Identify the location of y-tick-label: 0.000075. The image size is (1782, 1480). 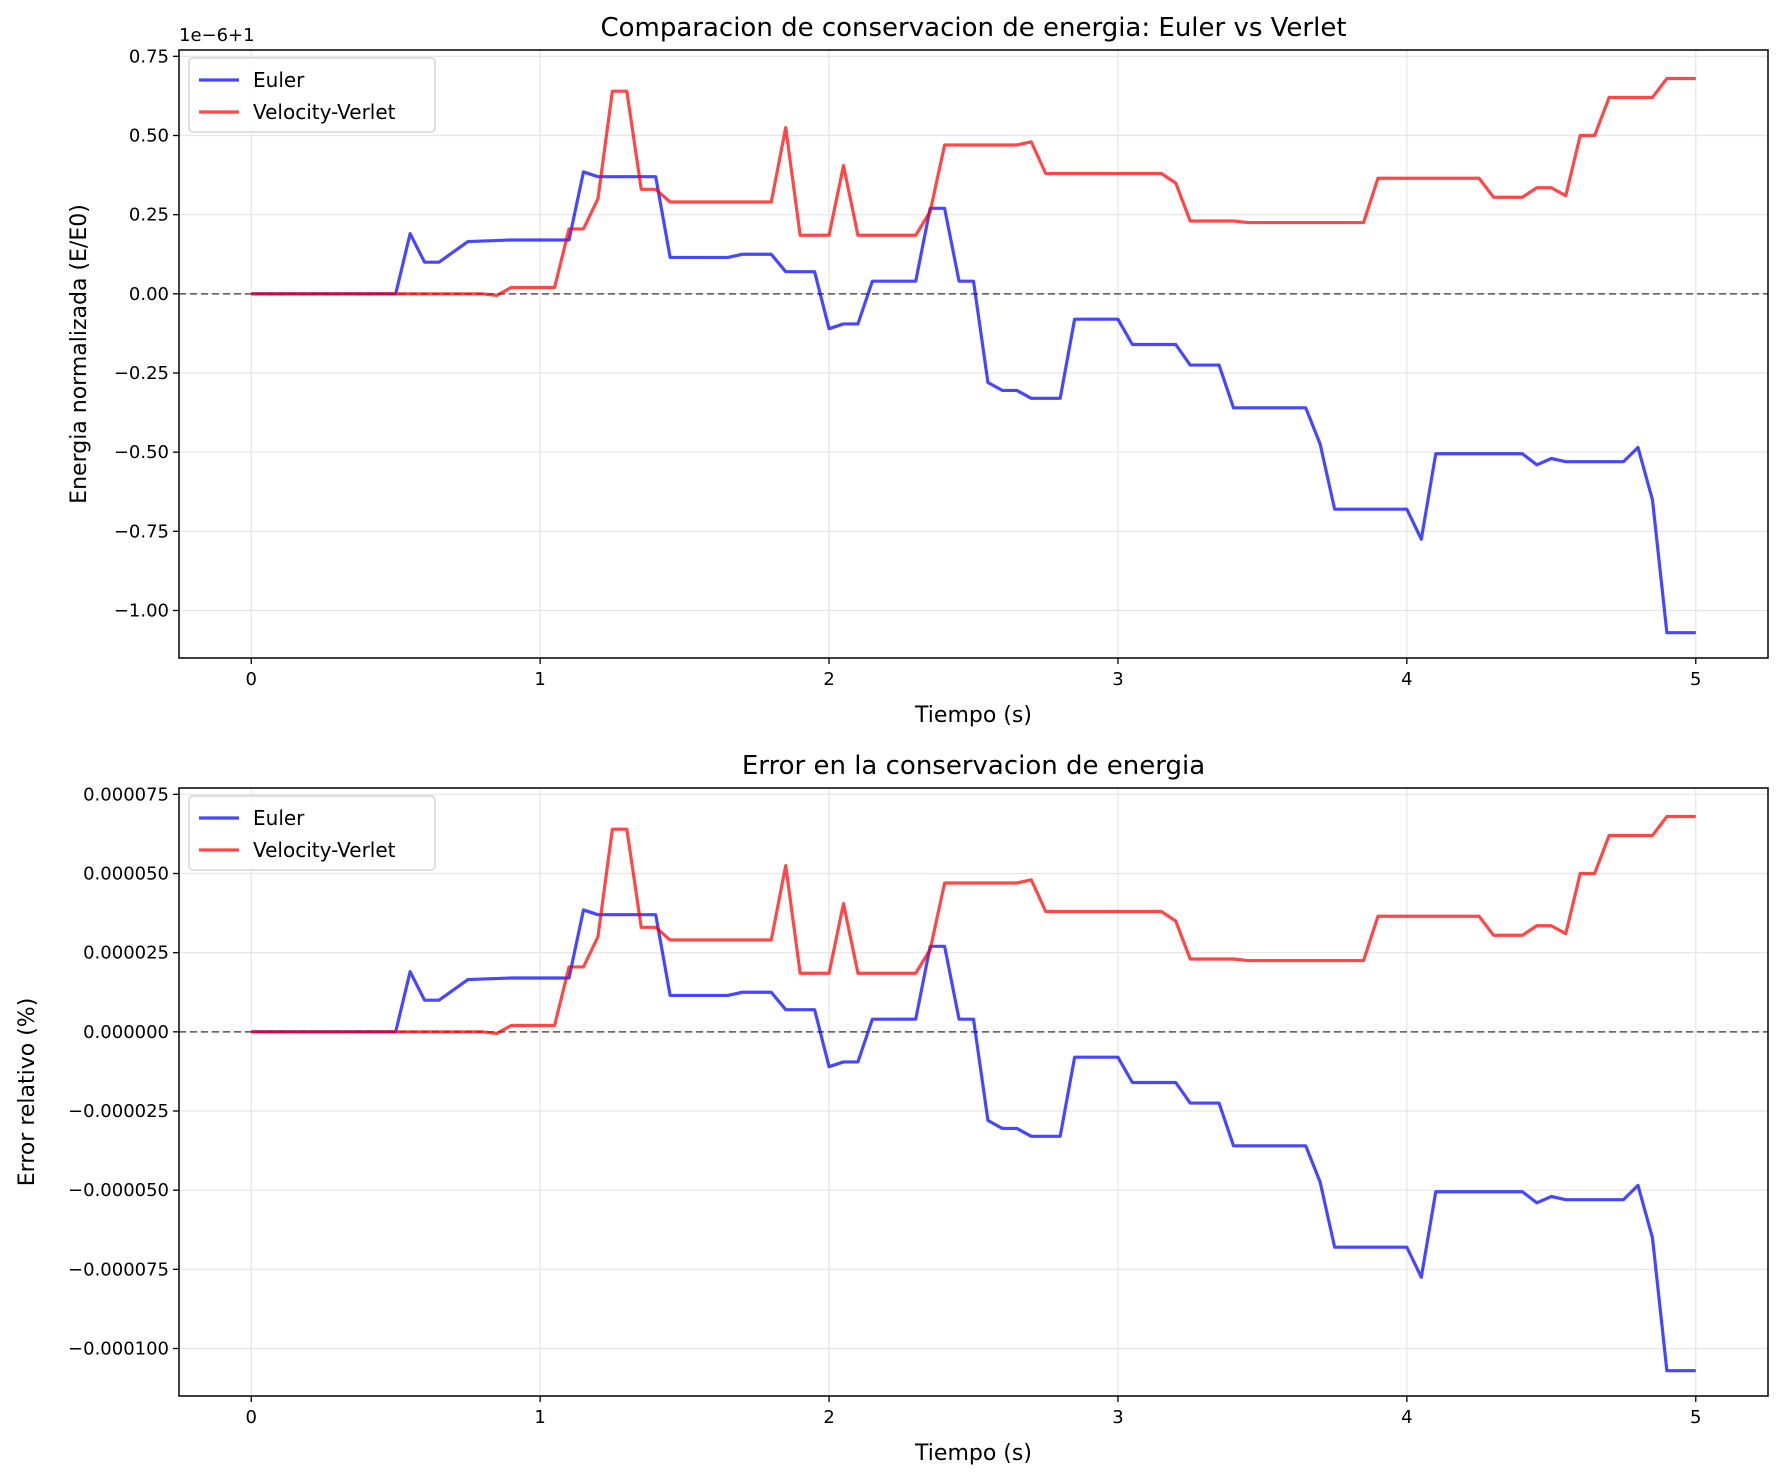
(126, 794).